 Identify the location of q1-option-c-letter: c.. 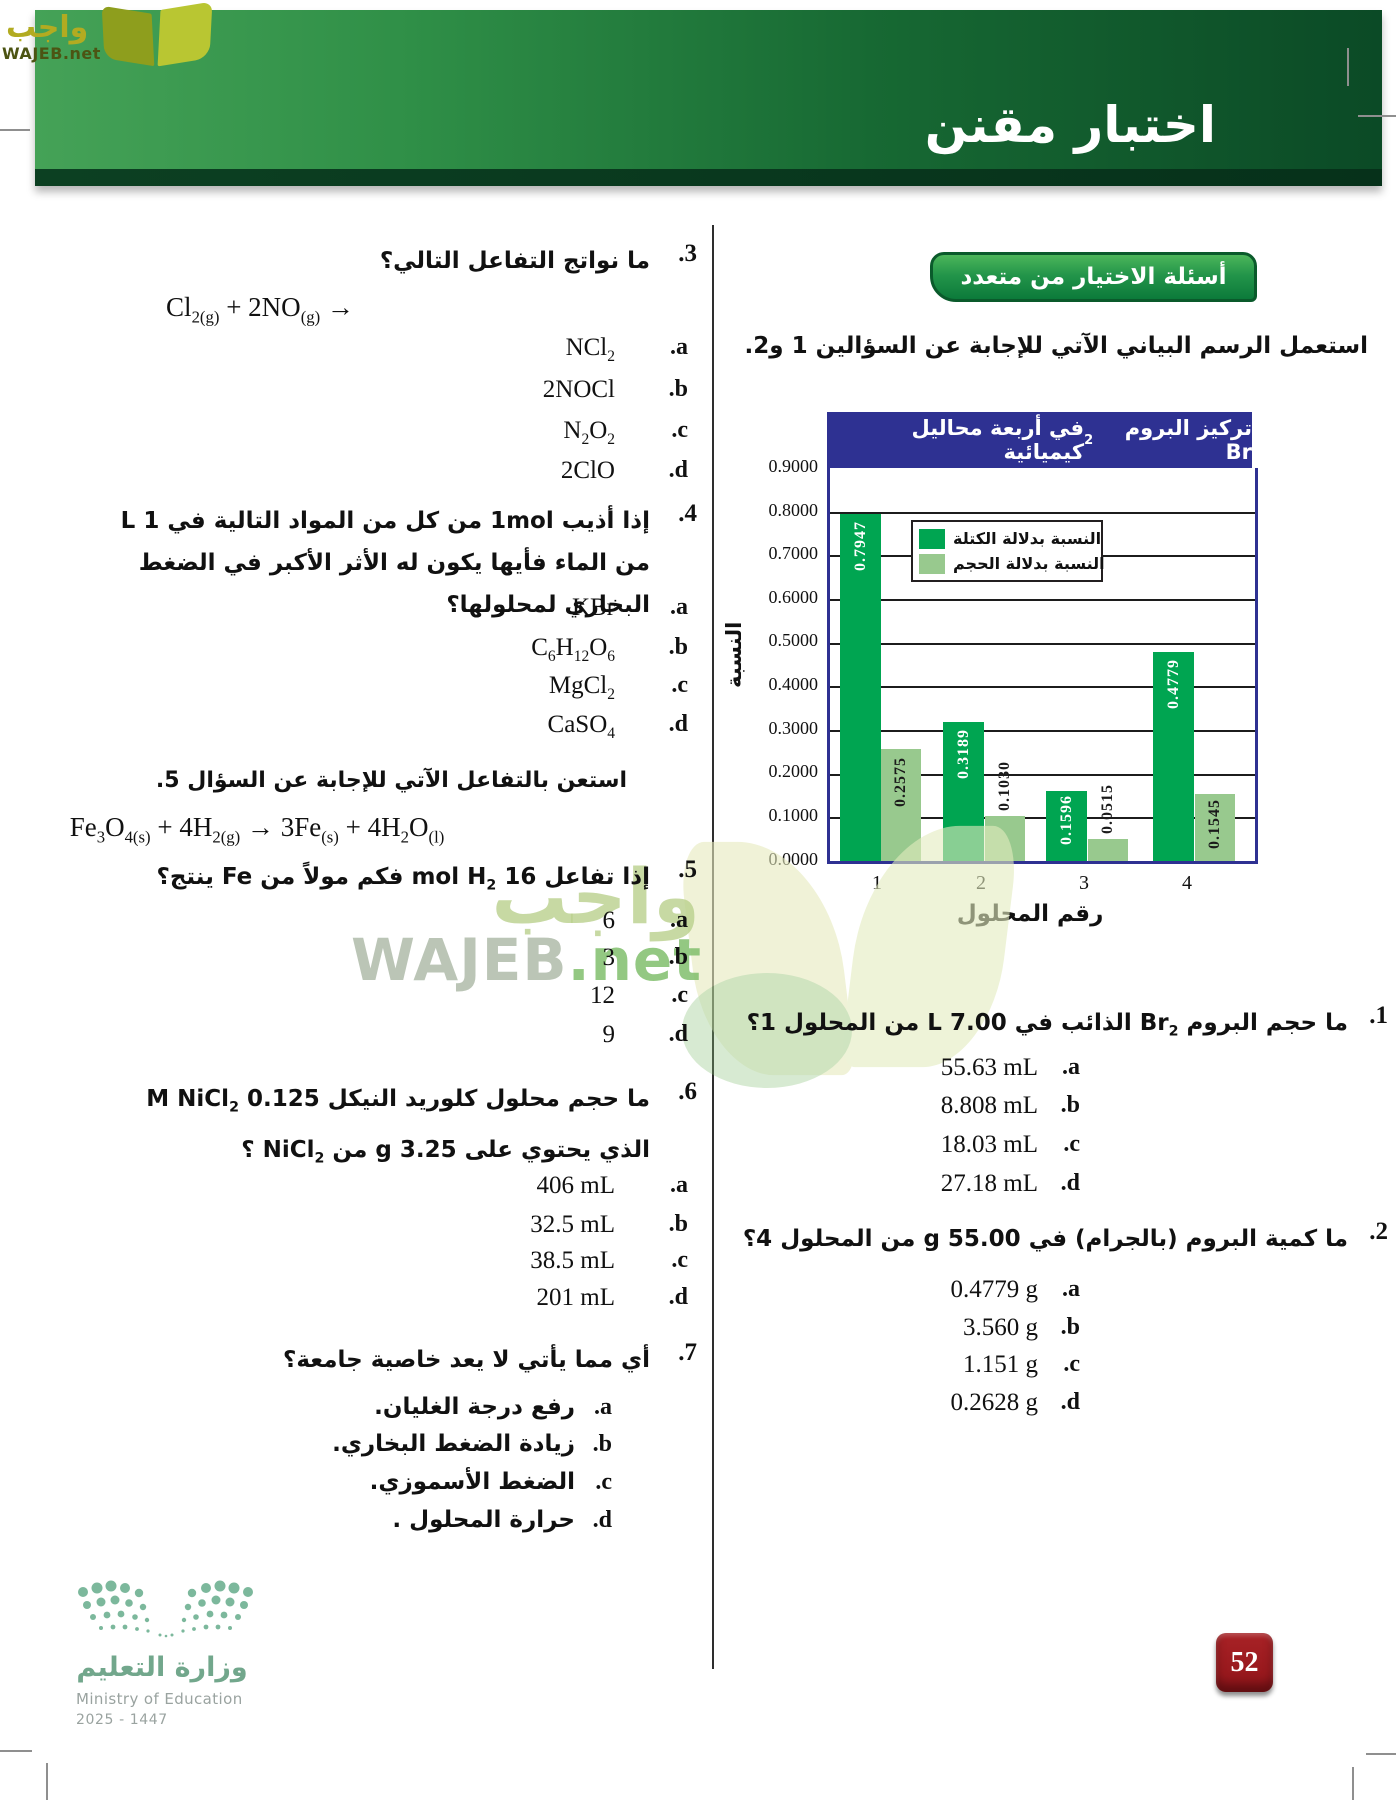
(1071, 1144).